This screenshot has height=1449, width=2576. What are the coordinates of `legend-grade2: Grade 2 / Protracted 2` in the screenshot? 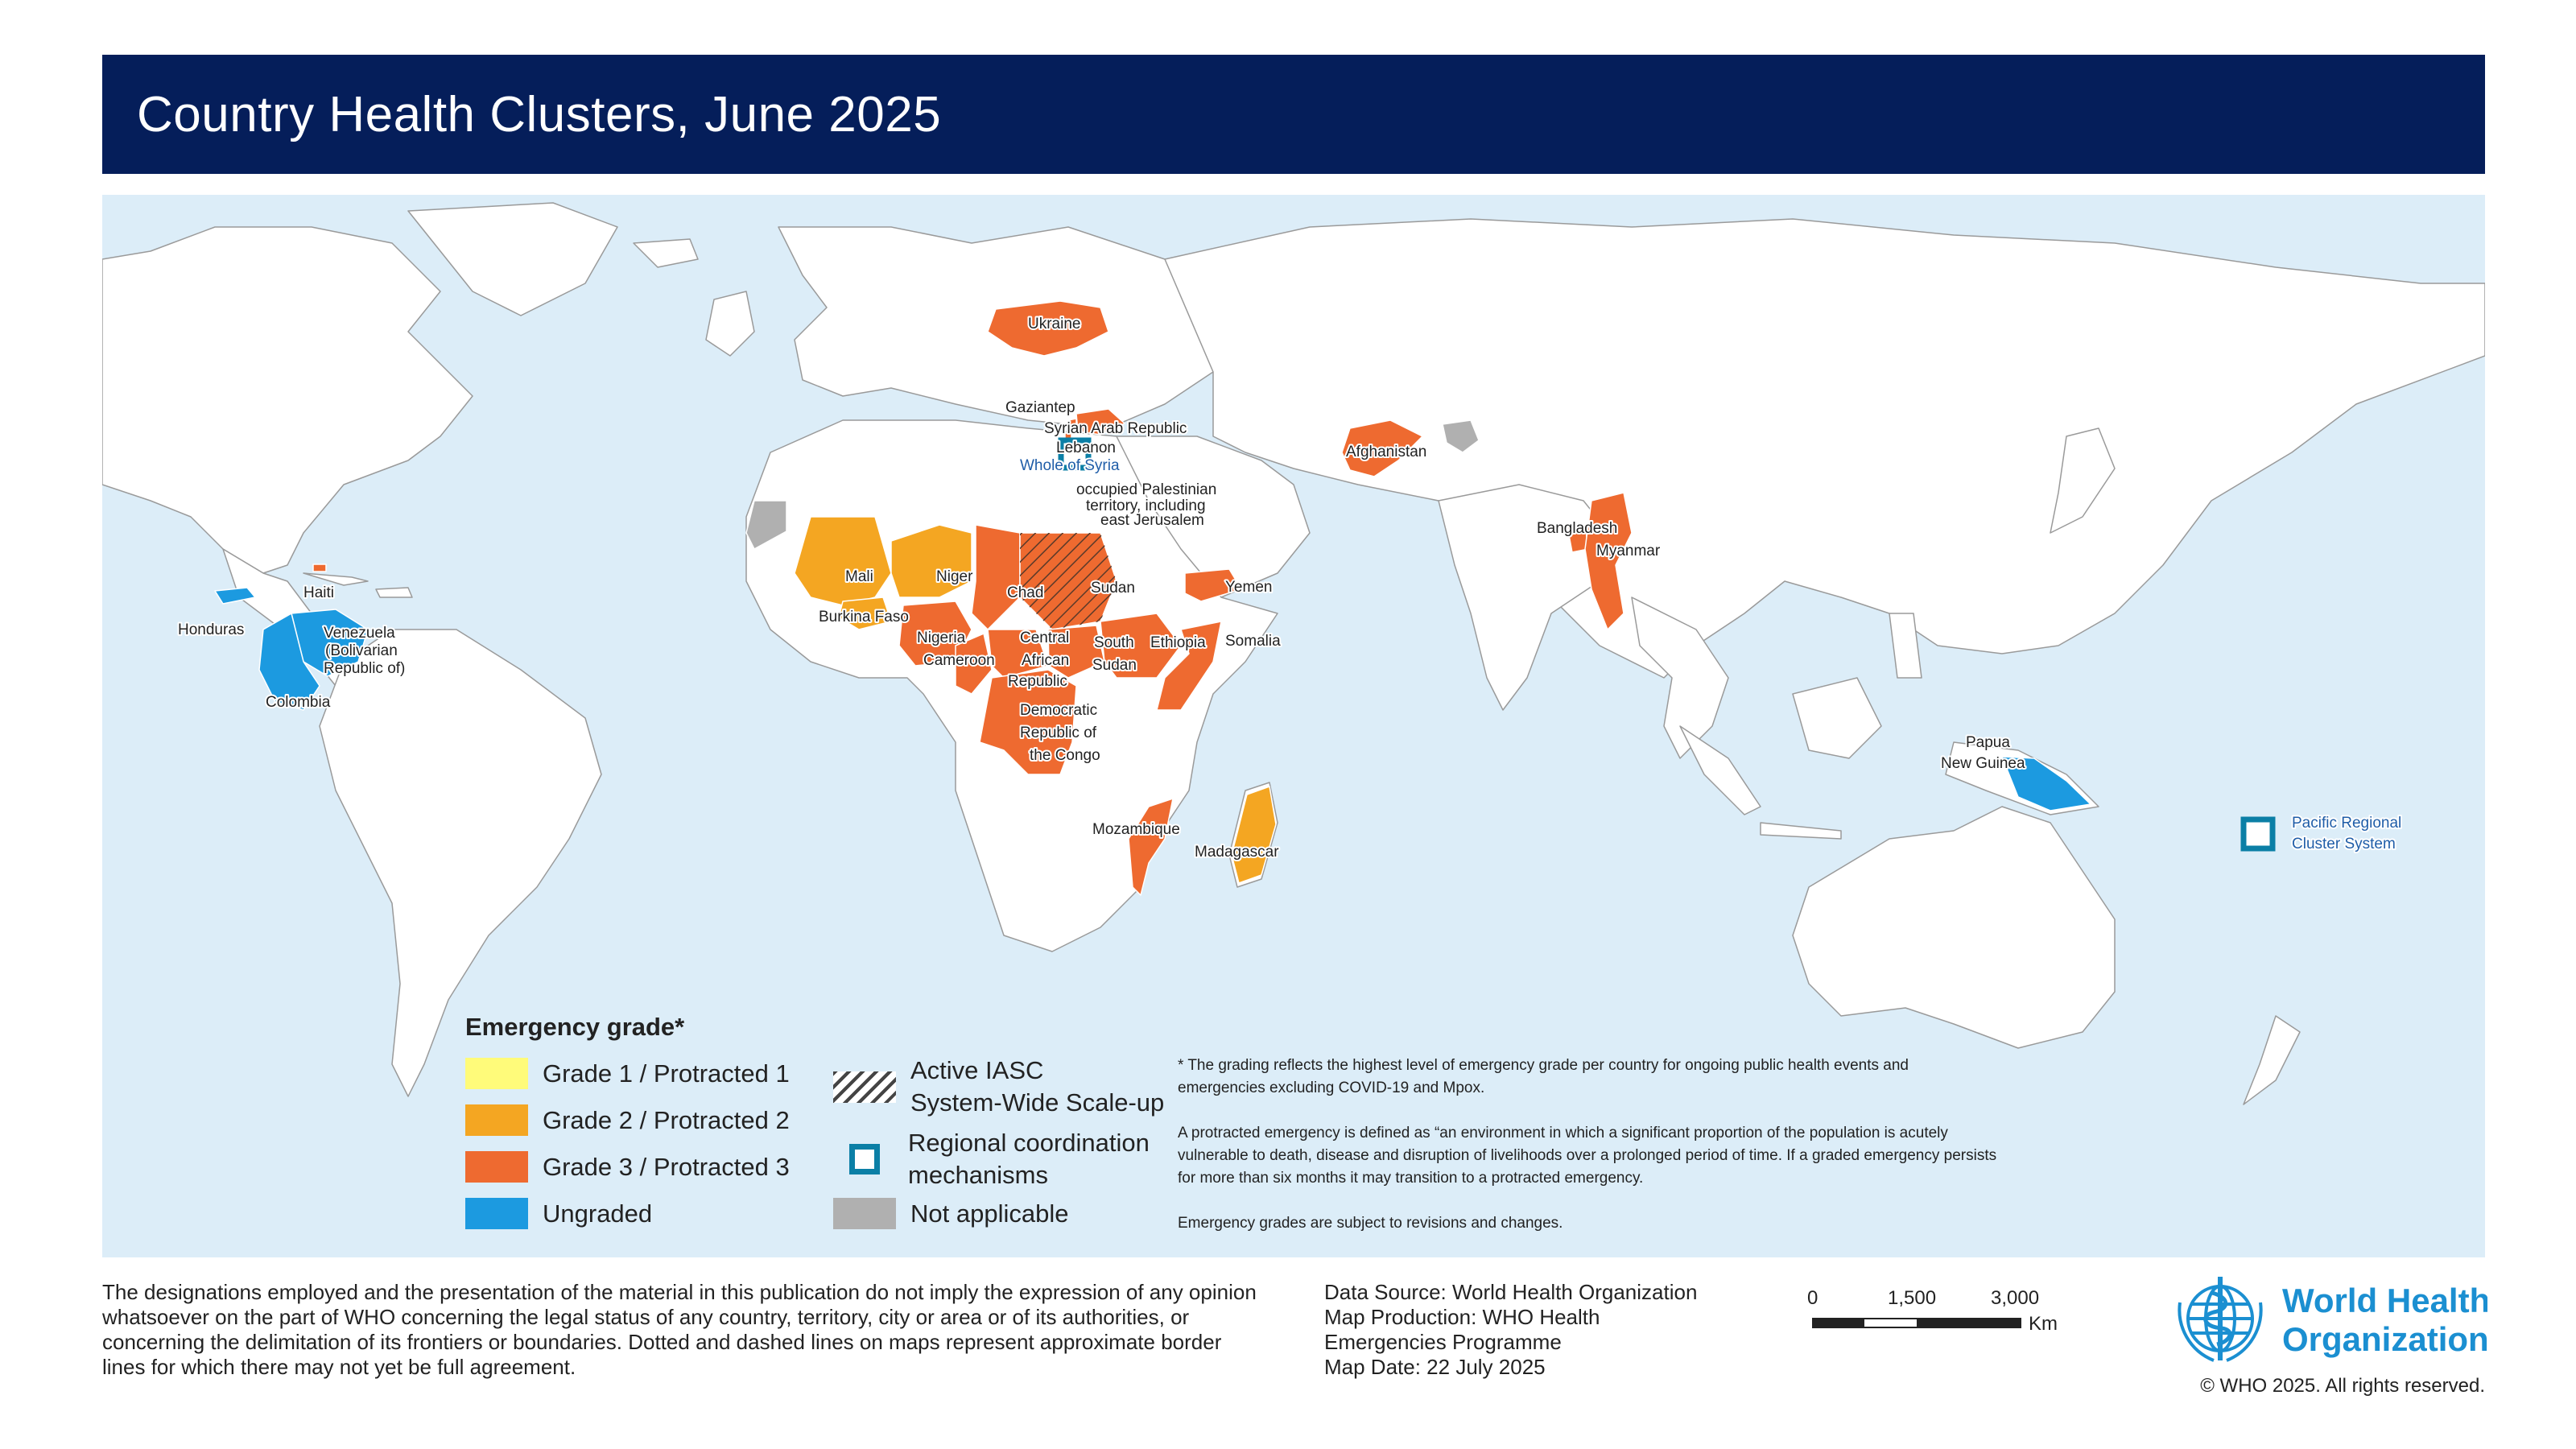 It's located at (627, 1120).